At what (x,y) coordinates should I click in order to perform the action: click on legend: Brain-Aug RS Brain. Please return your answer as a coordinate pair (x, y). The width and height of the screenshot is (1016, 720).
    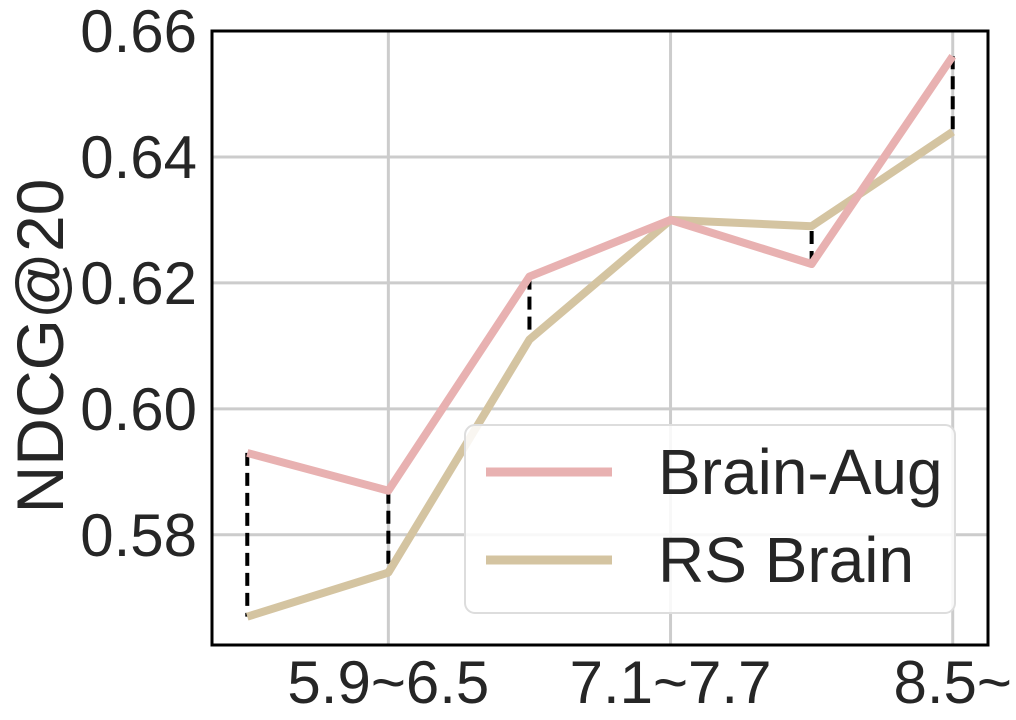
    Looking at the image, I should click on (710, 519).